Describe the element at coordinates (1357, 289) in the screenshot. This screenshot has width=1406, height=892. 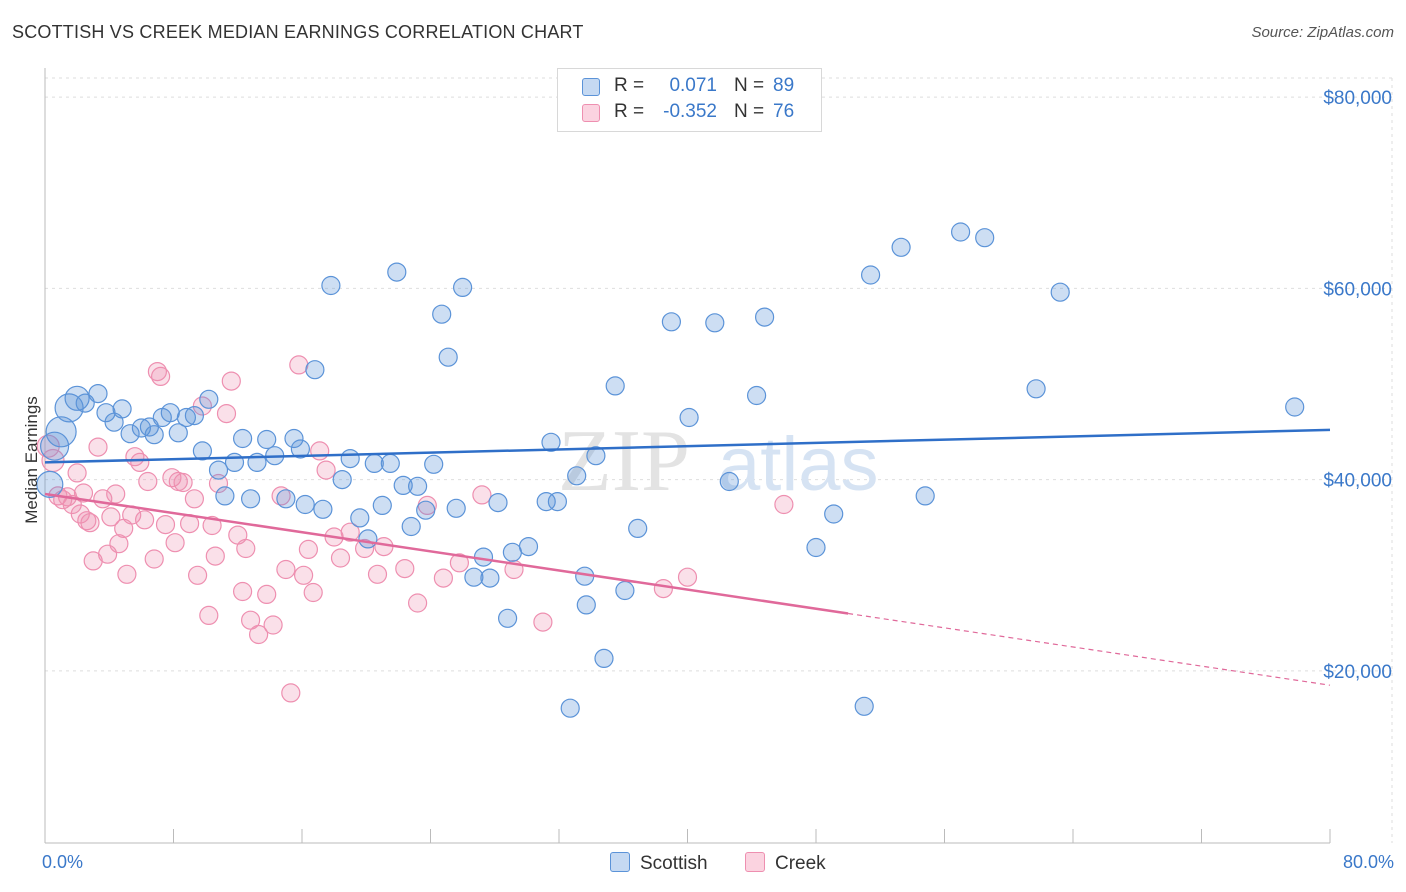
I see `y-tick-label: $60,000` at that location.